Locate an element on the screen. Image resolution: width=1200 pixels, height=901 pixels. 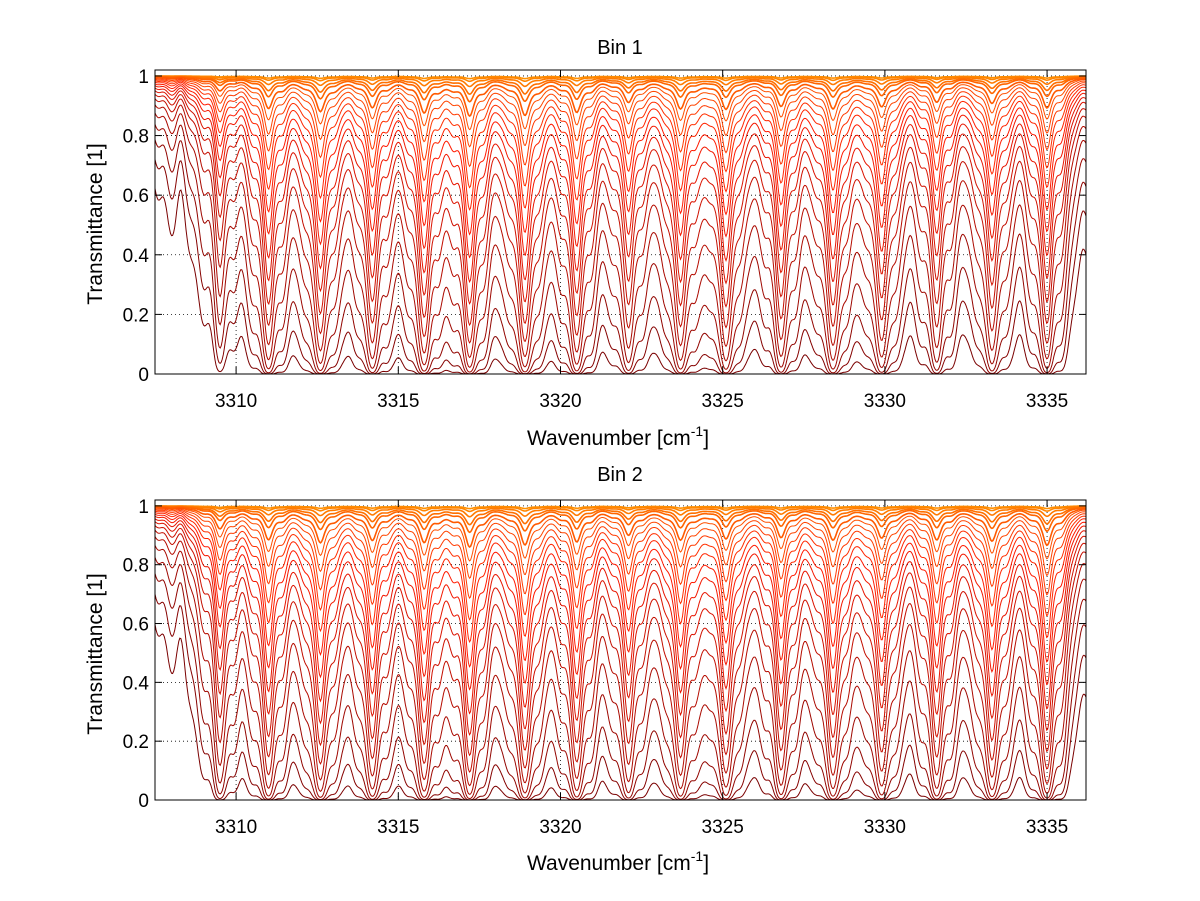
chart-title: Bin 1 is located at coordinates (620, 48).